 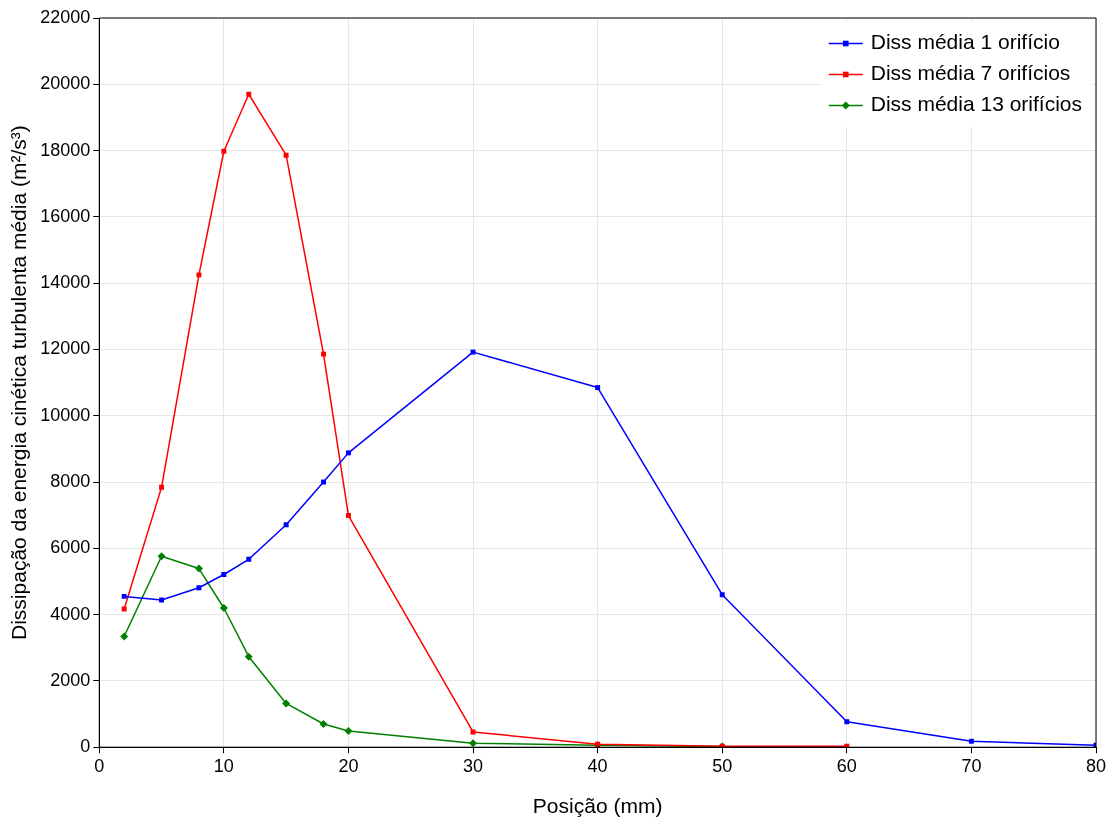 I want to click on y-tick-label: 12000, so click(x=65, y=348).